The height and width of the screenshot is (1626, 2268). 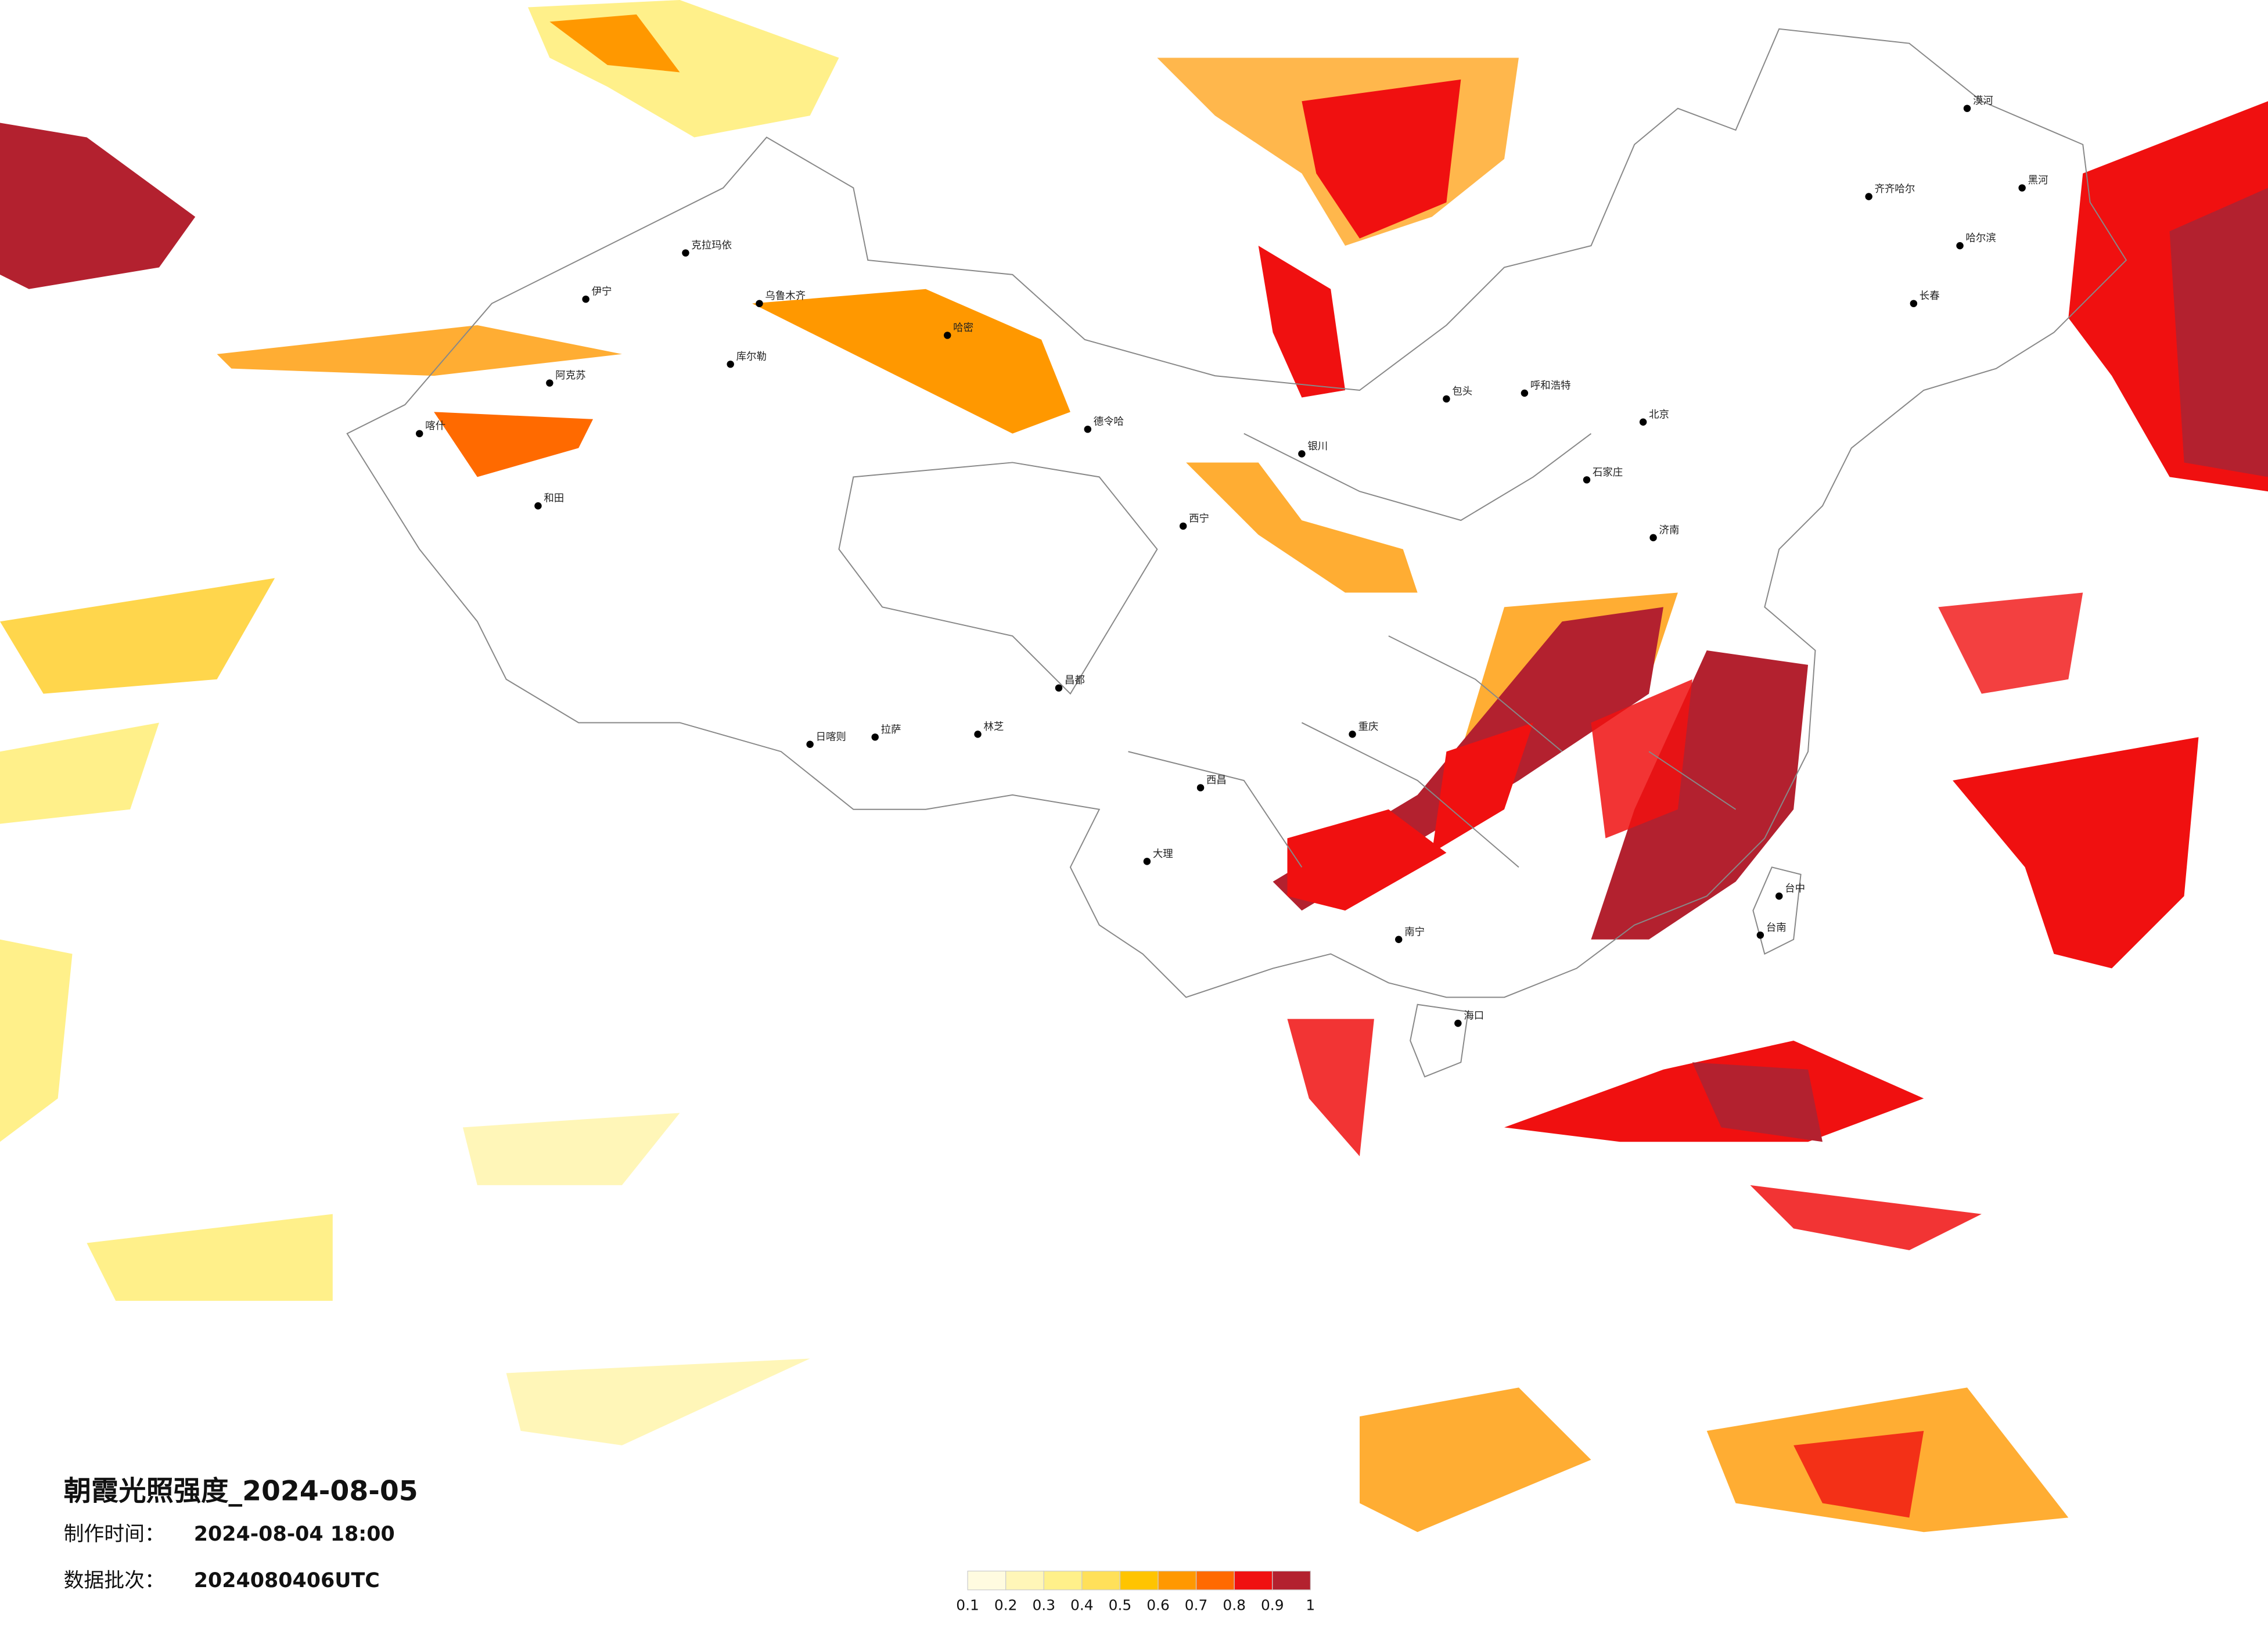 What do you see at coordinates (2038, 180) in the screenshot?
I see `city-label: 黑河` at bounding box center [2038, 180].